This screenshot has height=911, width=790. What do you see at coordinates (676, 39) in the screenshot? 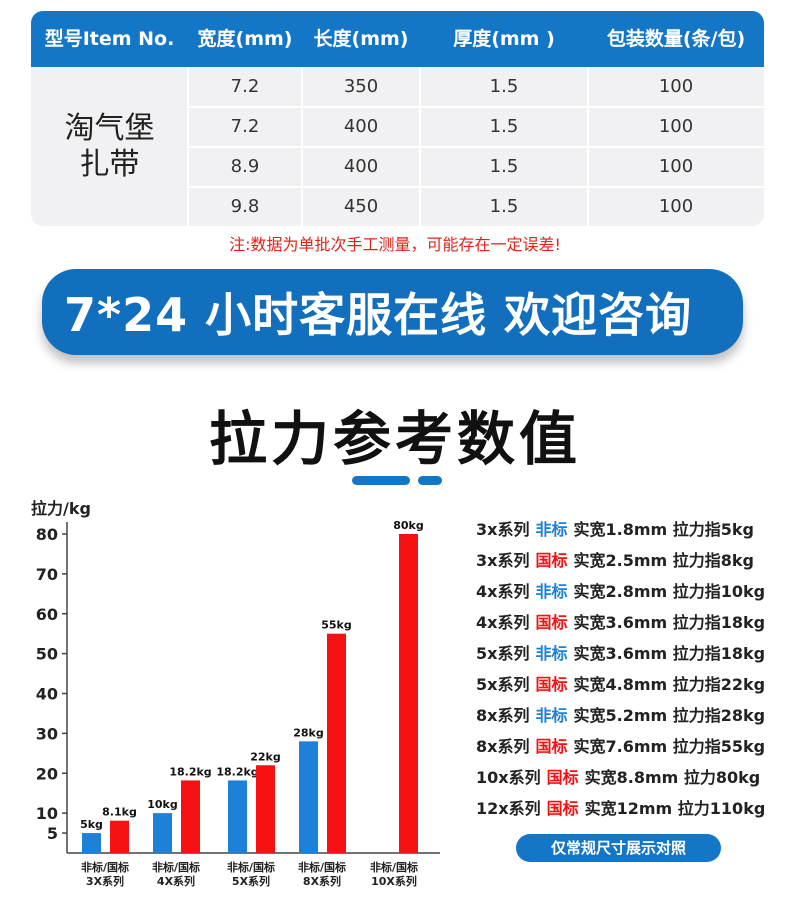
I see `header-pack-qty: 包装数量(条/包)` at bounding box center [676, 39].